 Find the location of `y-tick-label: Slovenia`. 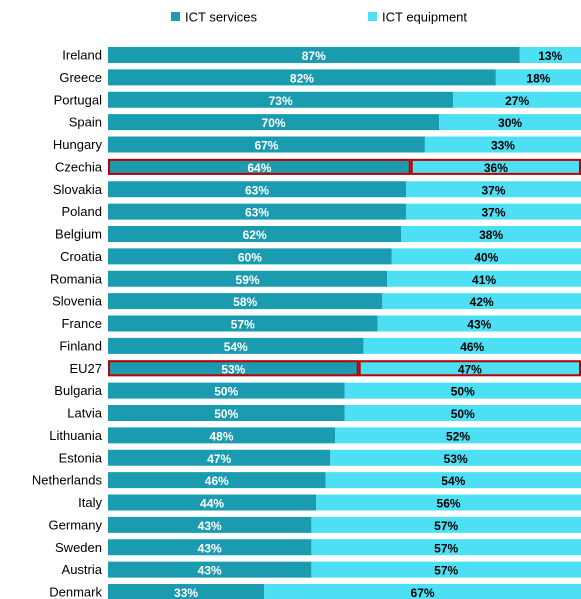

y-tick-label: Slovenia is located at coordinates (77, 301).